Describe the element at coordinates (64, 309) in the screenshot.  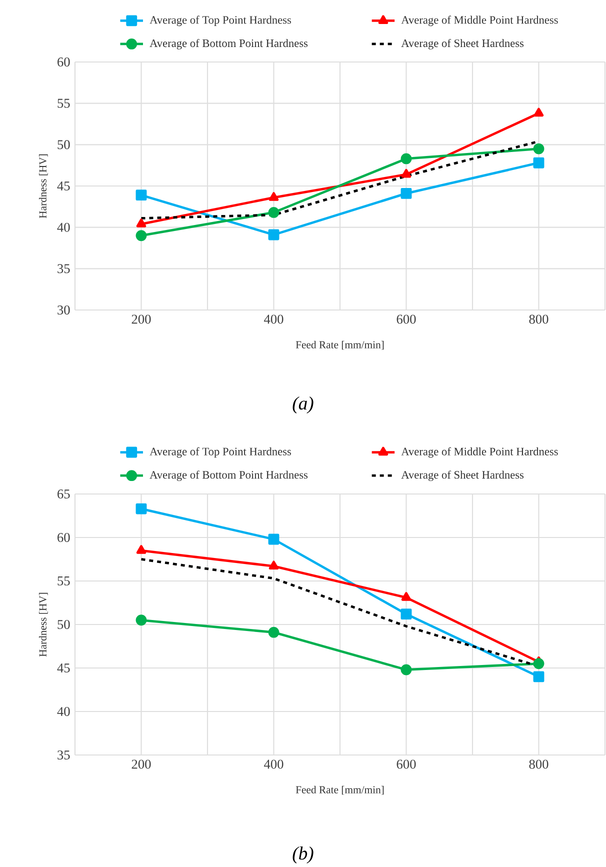
I see `y-tick-label: 30` at that location.